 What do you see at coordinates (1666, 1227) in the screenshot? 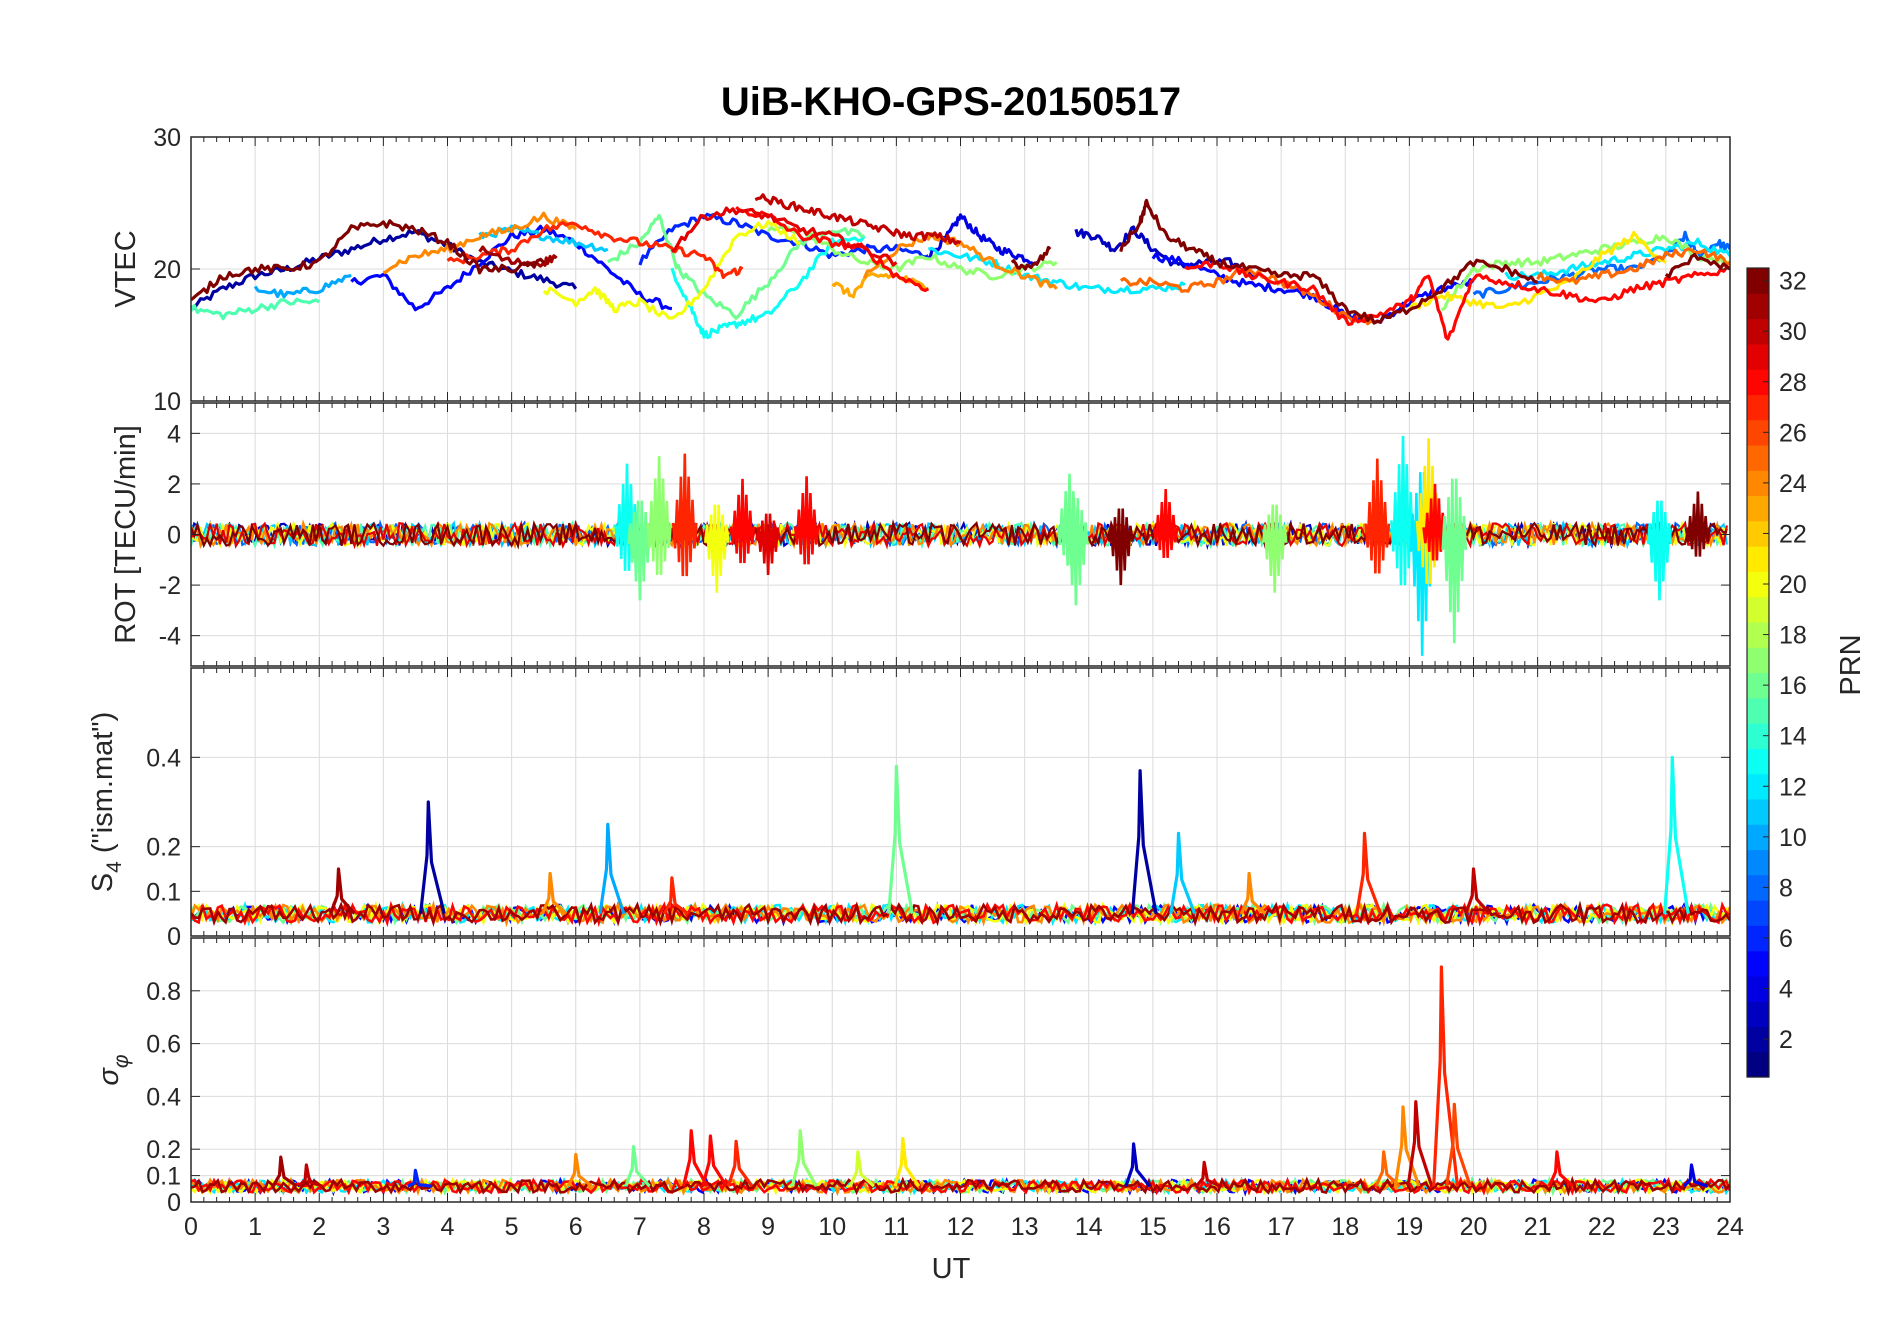
I see `x-tick-label: 23` at bounding box center [1666, 1227].